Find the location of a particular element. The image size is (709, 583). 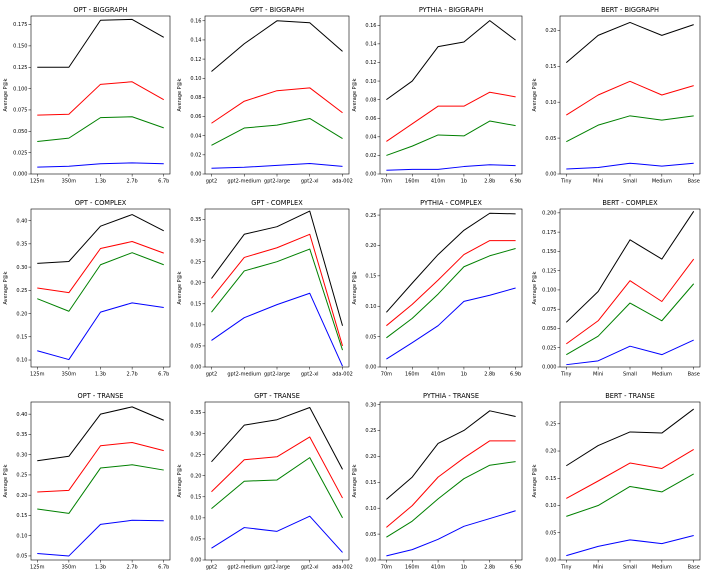

chart-5-ytick-label: 0.30 is located at coordinates (195, 241).